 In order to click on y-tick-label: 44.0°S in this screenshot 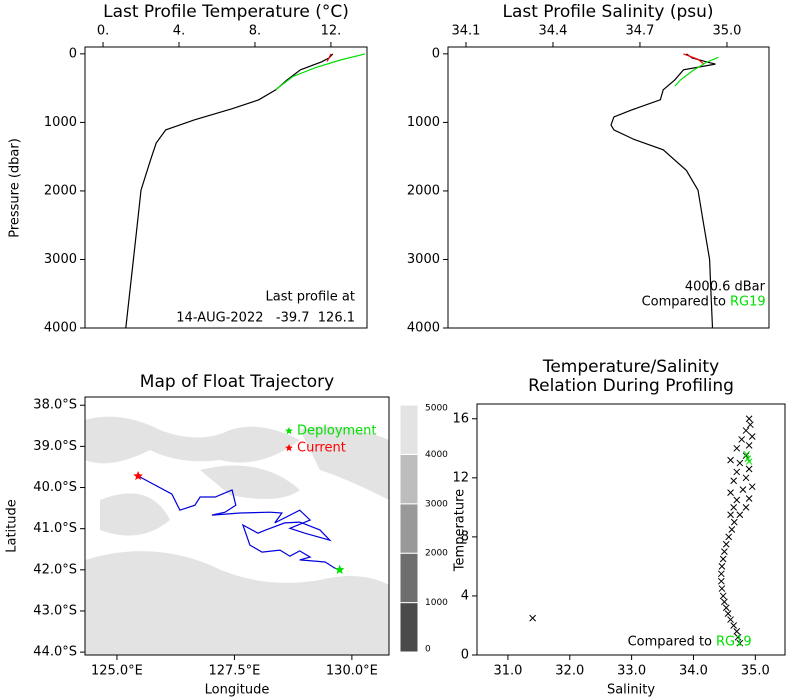, I will do `click(55, 652)`.